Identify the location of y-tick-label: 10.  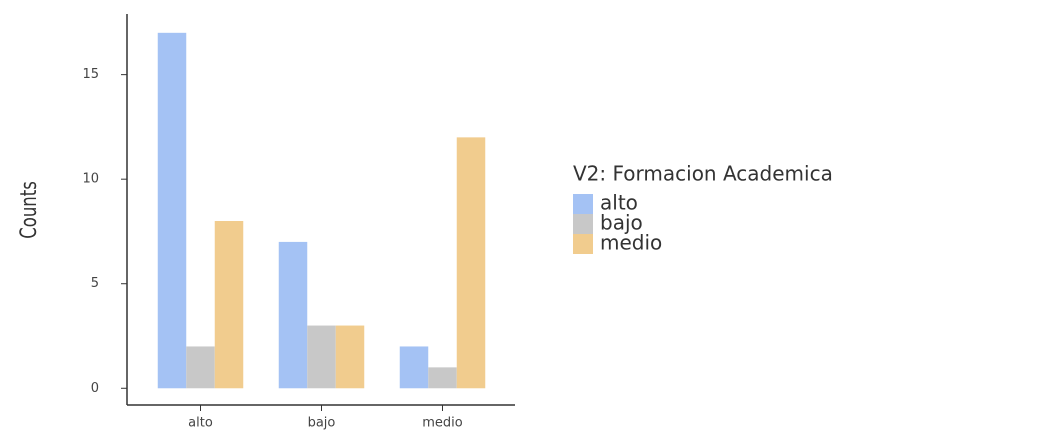
(90, 179).